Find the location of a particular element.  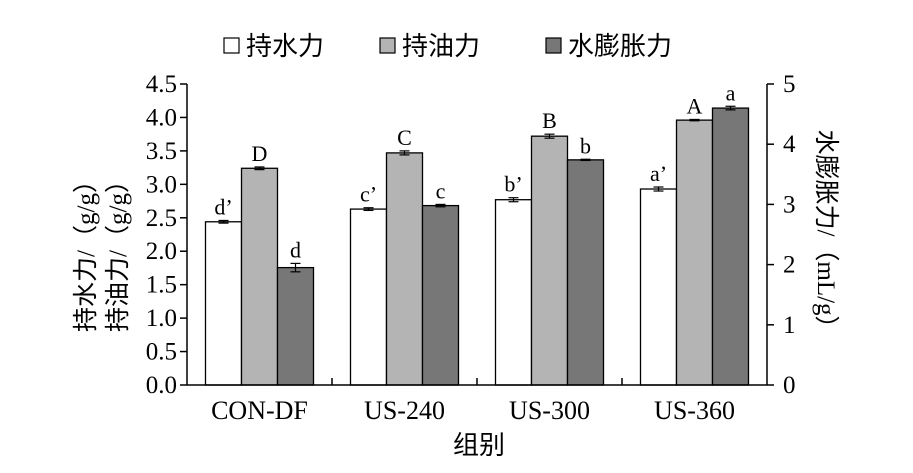

y-tick-label-left: 3.5 is located at coordinates (161, 151).